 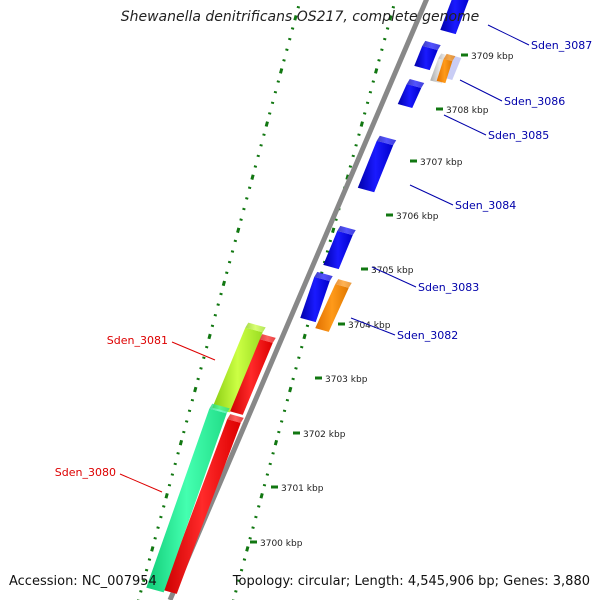 What do you see at coordinates (534, 101) in the screenshot?
I see `gene-label: Sden_3086` at bounding box center [534, 101].